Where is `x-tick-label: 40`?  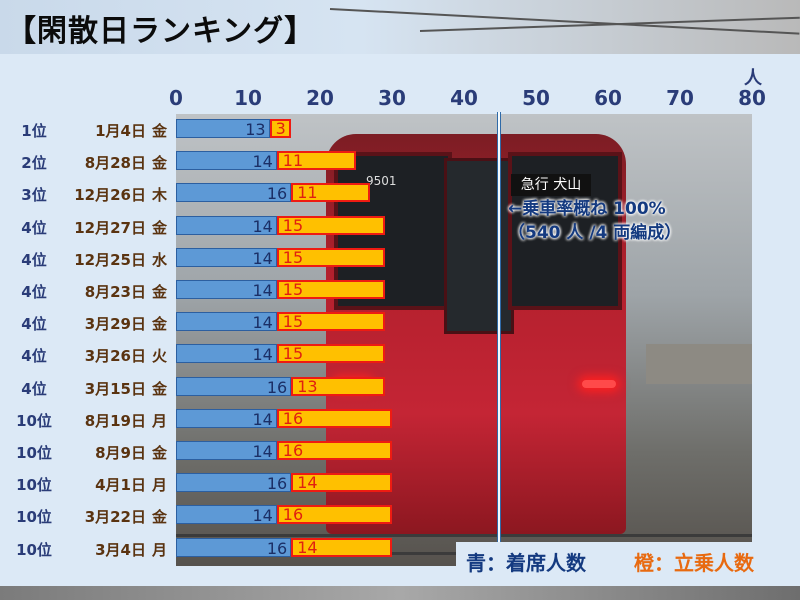
x-tick-label: 40 is located at coordinates (464, 98).